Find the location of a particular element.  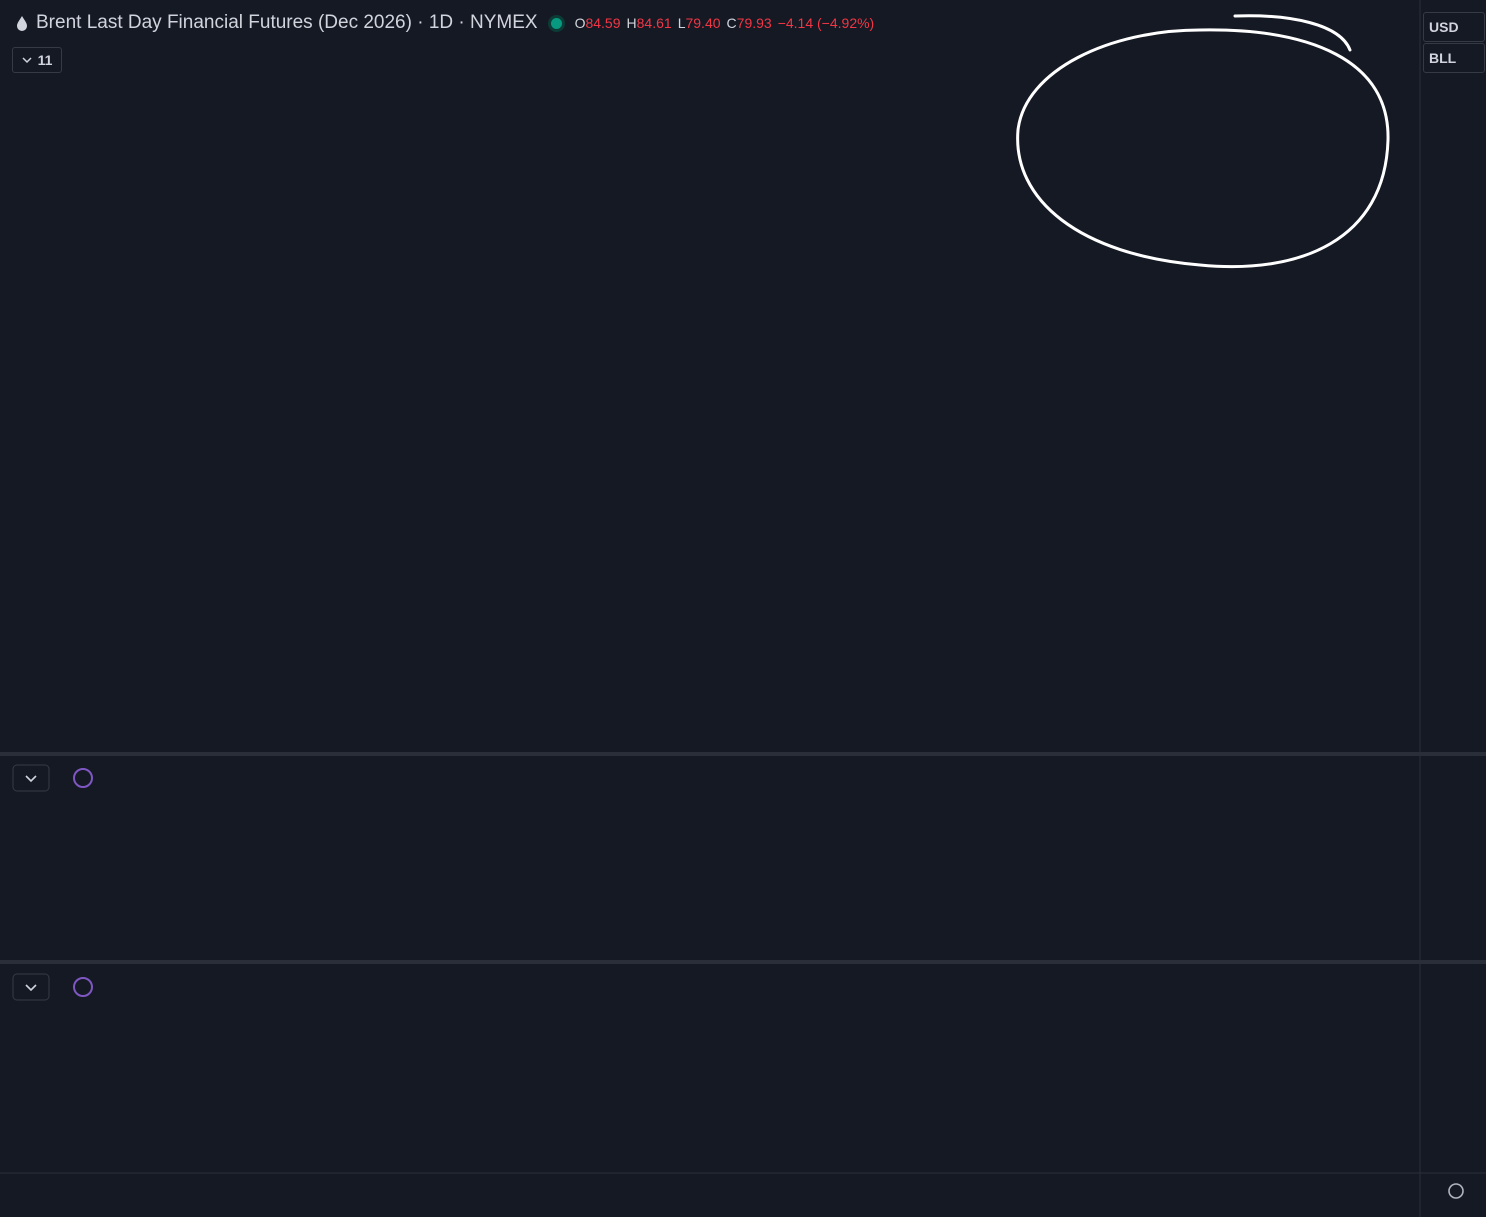

indicator-count: 11 is located at coordinates (45, 60).